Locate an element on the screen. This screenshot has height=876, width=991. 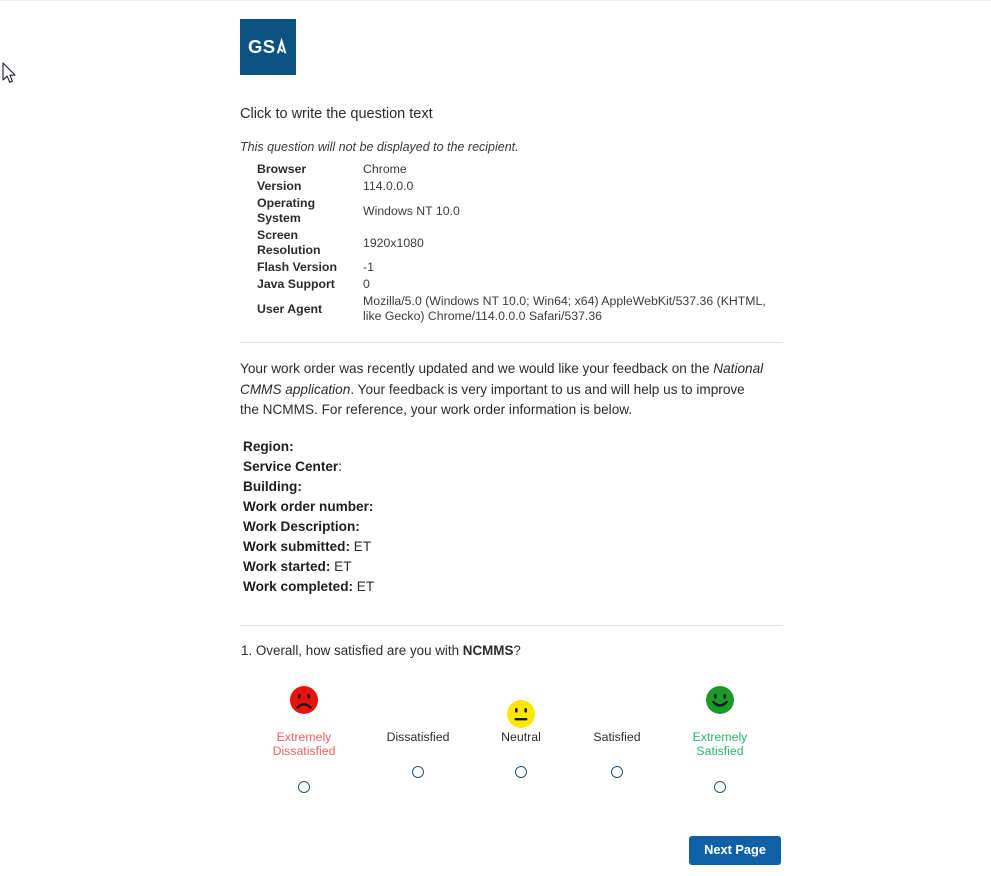
scale-option-satisfied: Satisfied is located at coordinates (617, 731).